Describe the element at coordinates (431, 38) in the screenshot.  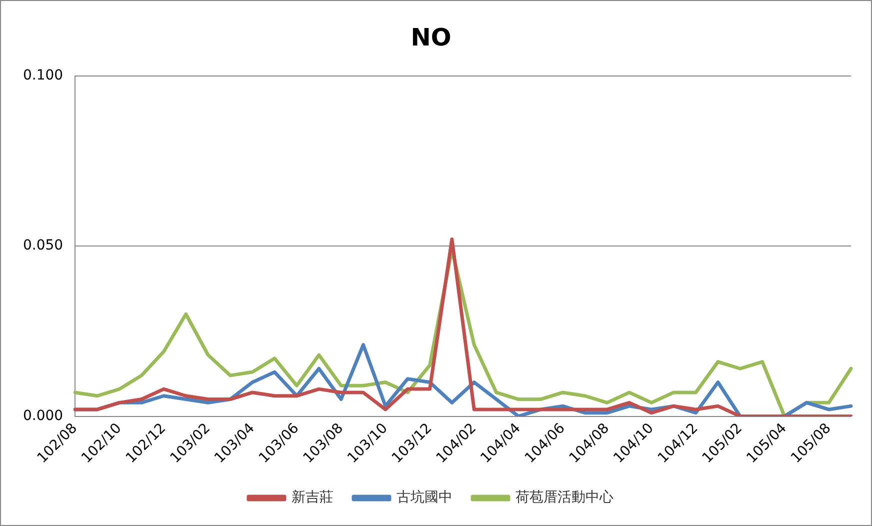
I see `chart-title: NO` at that location.